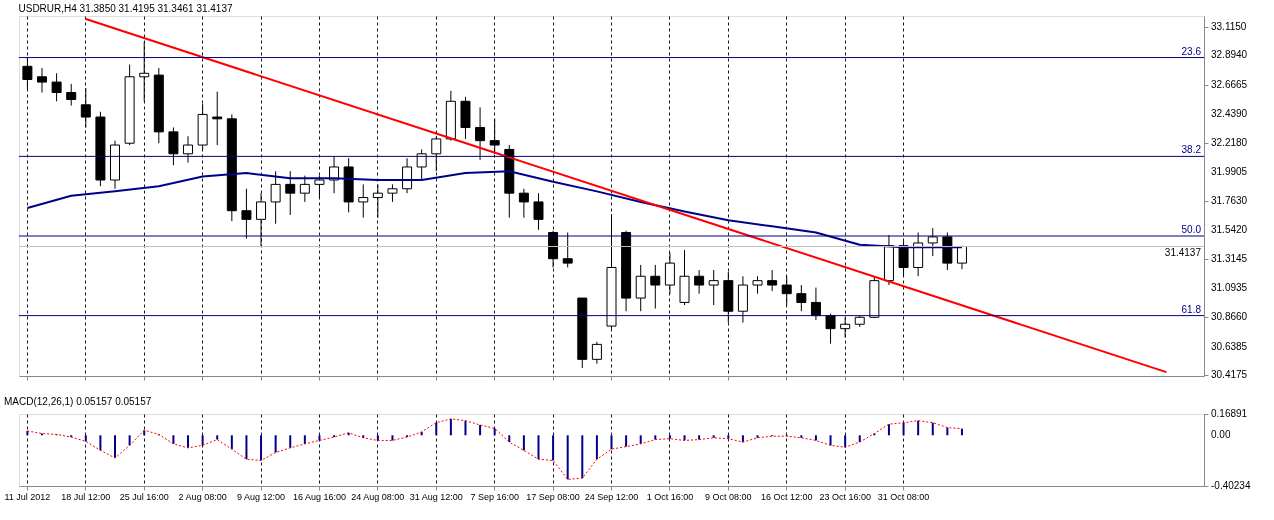 The image size is (1274, 520). I want to click on y-tick-label: 31.9905, so click(1229, 172).